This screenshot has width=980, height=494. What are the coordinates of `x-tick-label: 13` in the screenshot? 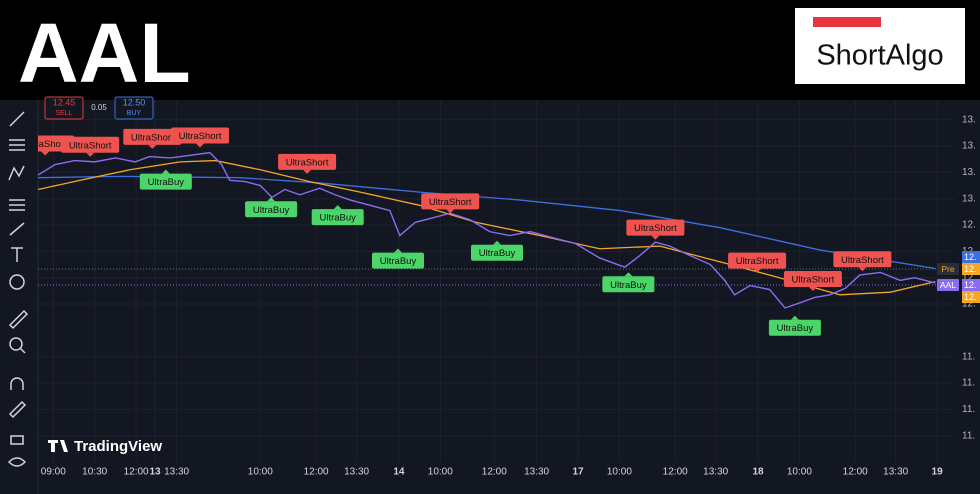 It's located at (155, 472).